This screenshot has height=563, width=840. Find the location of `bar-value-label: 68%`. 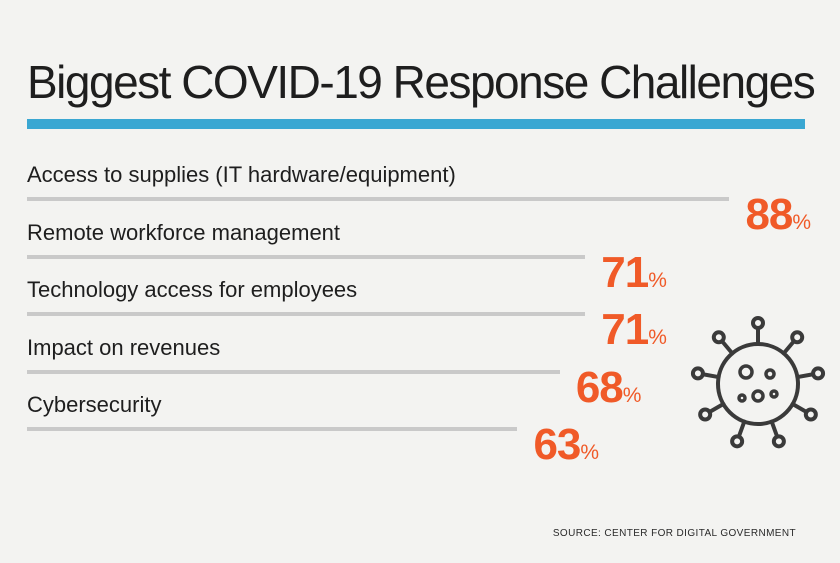

bar-value-label: 68% is located at coordinates (609, 392).